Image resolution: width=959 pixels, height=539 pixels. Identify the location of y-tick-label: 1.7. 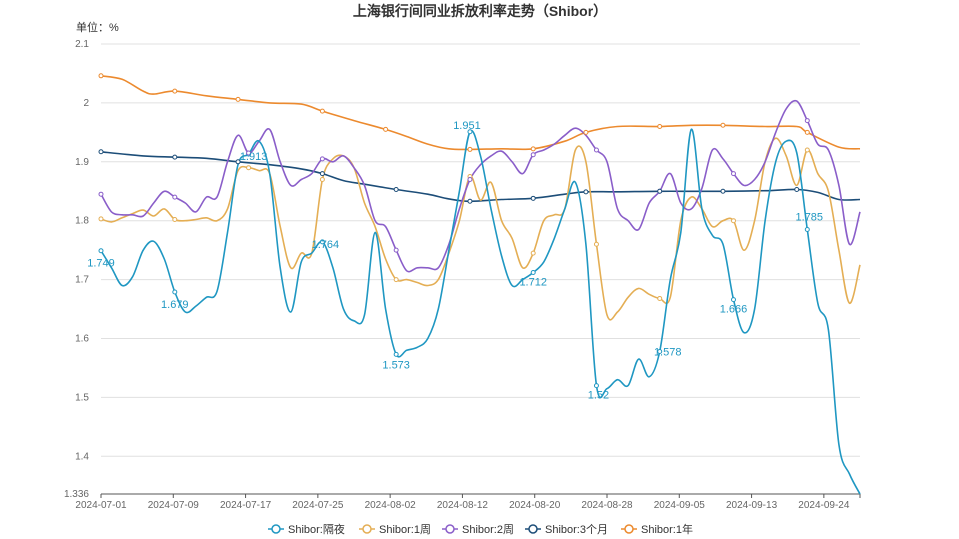
(82, 280).